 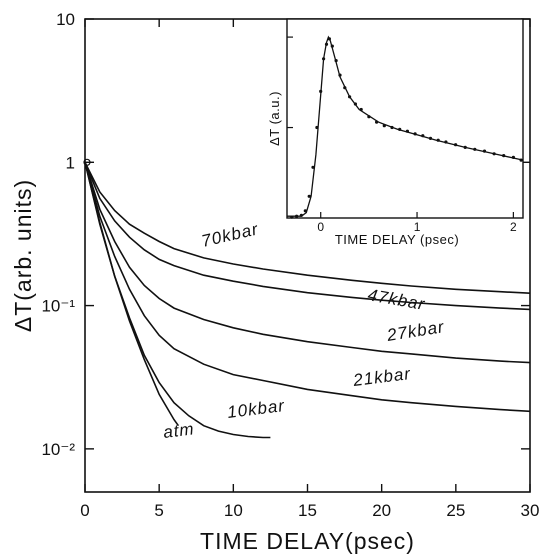 What do you see at coordinates (530, 510) in the screenshot?
I see `x-tick-label: 30` at bounding box center [530, 510].